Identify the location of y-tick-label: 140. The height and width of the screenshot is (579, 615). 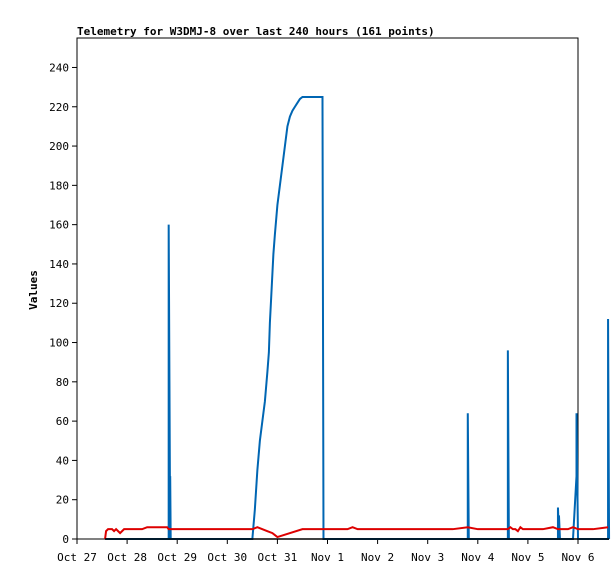
(59, 264).